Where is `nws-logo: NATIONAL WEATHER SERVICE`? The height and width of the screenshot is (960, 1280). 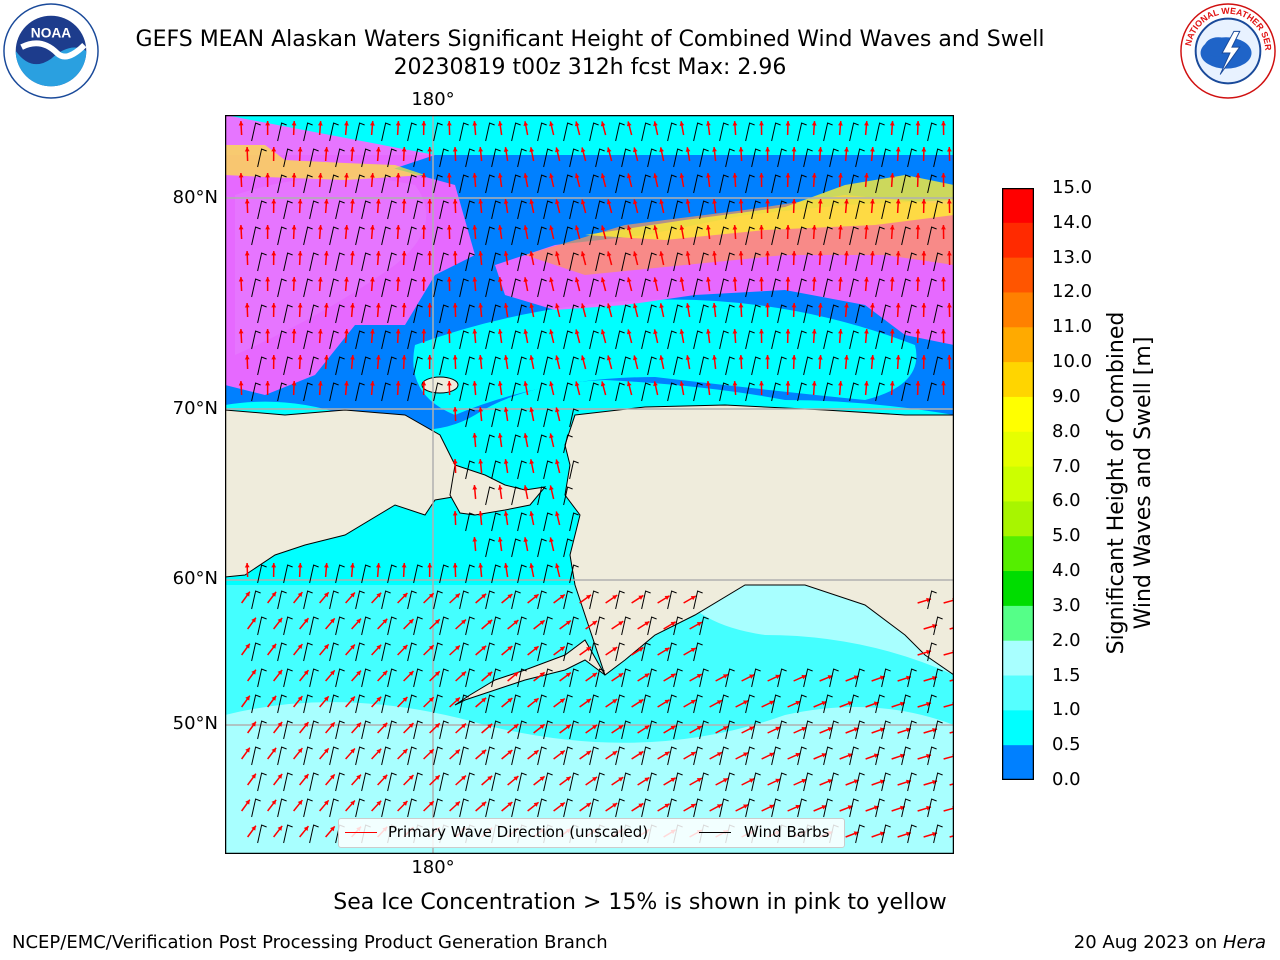
nws-logo: NATIONAL WEATHER SERVICE is located at coordinates (1227, 50).